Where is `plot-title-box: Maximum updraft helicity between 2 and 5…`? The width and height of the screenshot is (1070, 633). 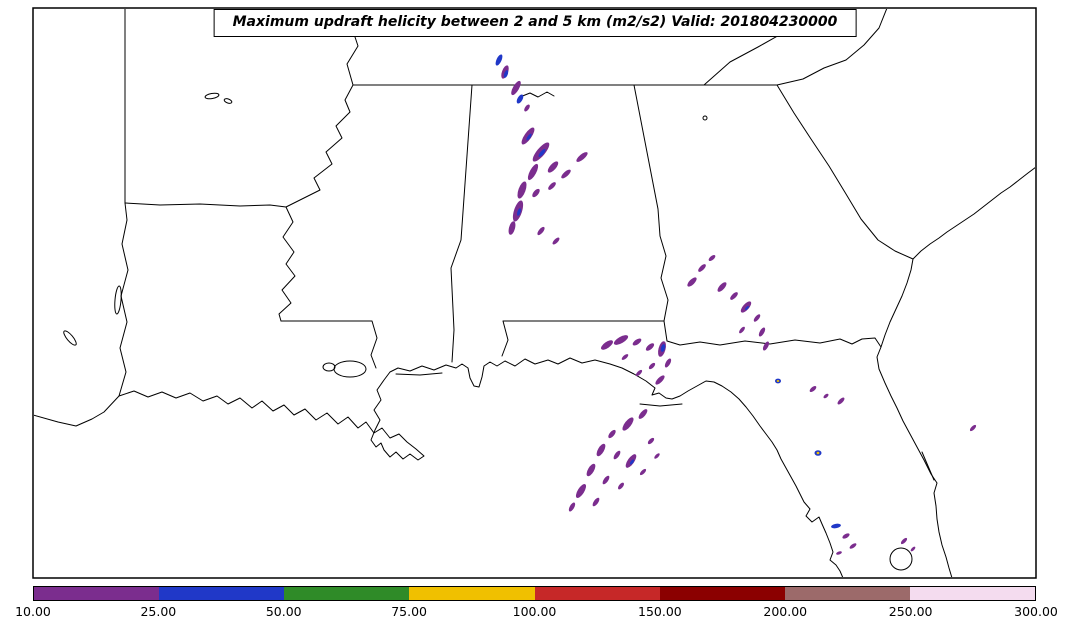
plot-title-box: Maximum updraft helicity between 2 and 5… is located at coordinates (535, 23).